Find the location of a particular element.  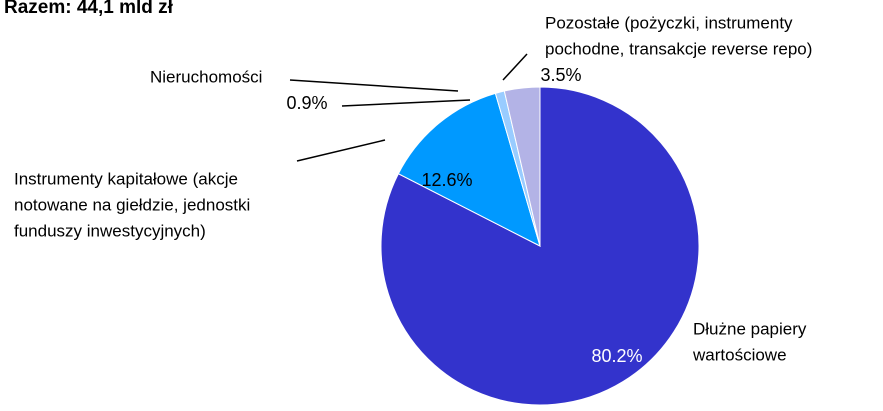

category-label: Pozostałe (pożyczki, instrumenty is located at coordinates (669, 22).